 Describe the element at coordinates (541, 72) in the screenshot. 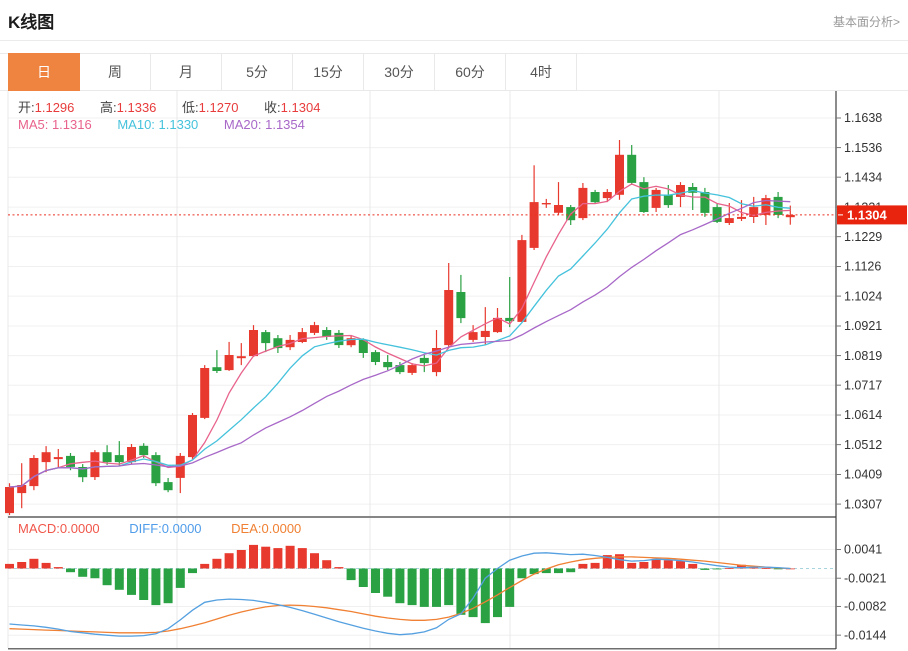

I see `tab-4时: 4时` at that location.